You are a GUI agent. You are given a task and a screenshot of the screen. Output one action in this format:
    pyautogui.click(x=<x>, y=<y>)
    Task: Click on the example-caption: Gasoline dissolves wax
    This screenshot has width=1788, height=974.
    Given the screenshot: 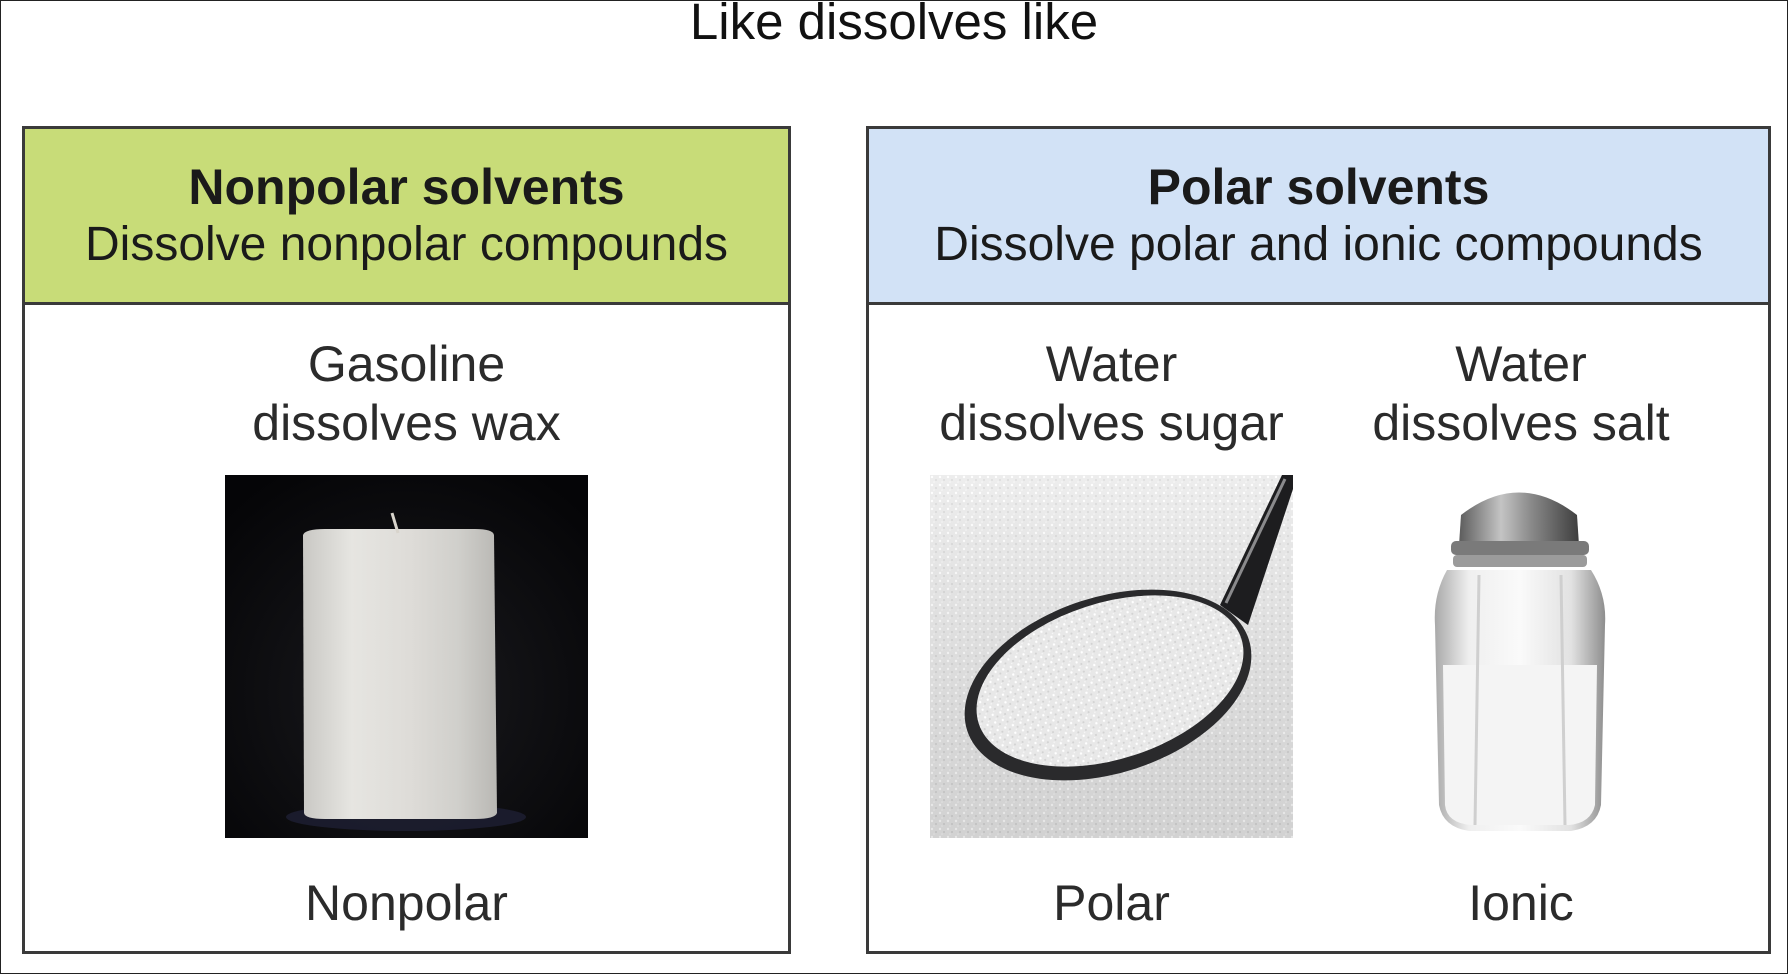 What is the action you would take?
    pyautogui.click(x=406, y=394)
    